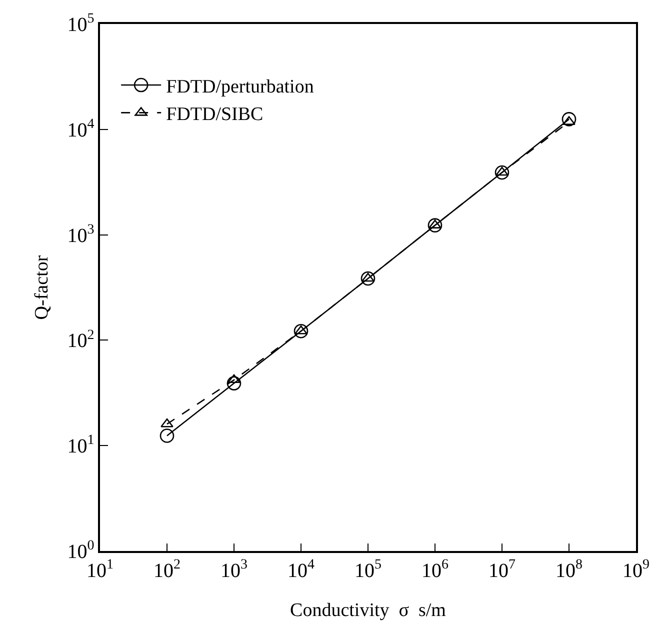 The image size is (662, 631). I want to click on y-tick-label: 10$^{5}$, so click(80, 24).